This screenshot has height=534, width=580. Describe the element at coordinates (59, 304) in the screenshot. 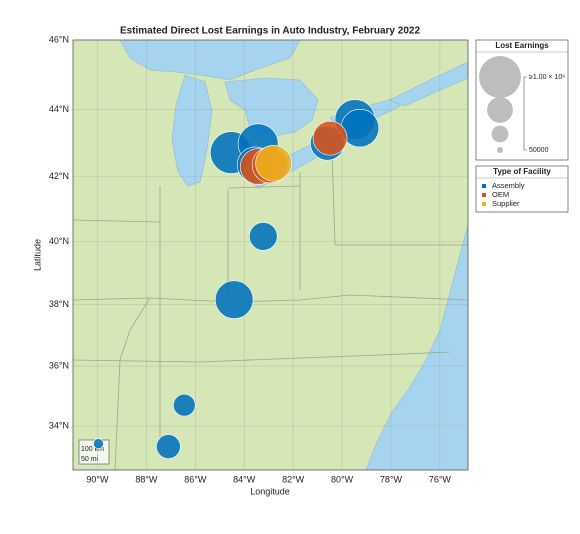

I see `y-tick-label: 38°N` at that location.